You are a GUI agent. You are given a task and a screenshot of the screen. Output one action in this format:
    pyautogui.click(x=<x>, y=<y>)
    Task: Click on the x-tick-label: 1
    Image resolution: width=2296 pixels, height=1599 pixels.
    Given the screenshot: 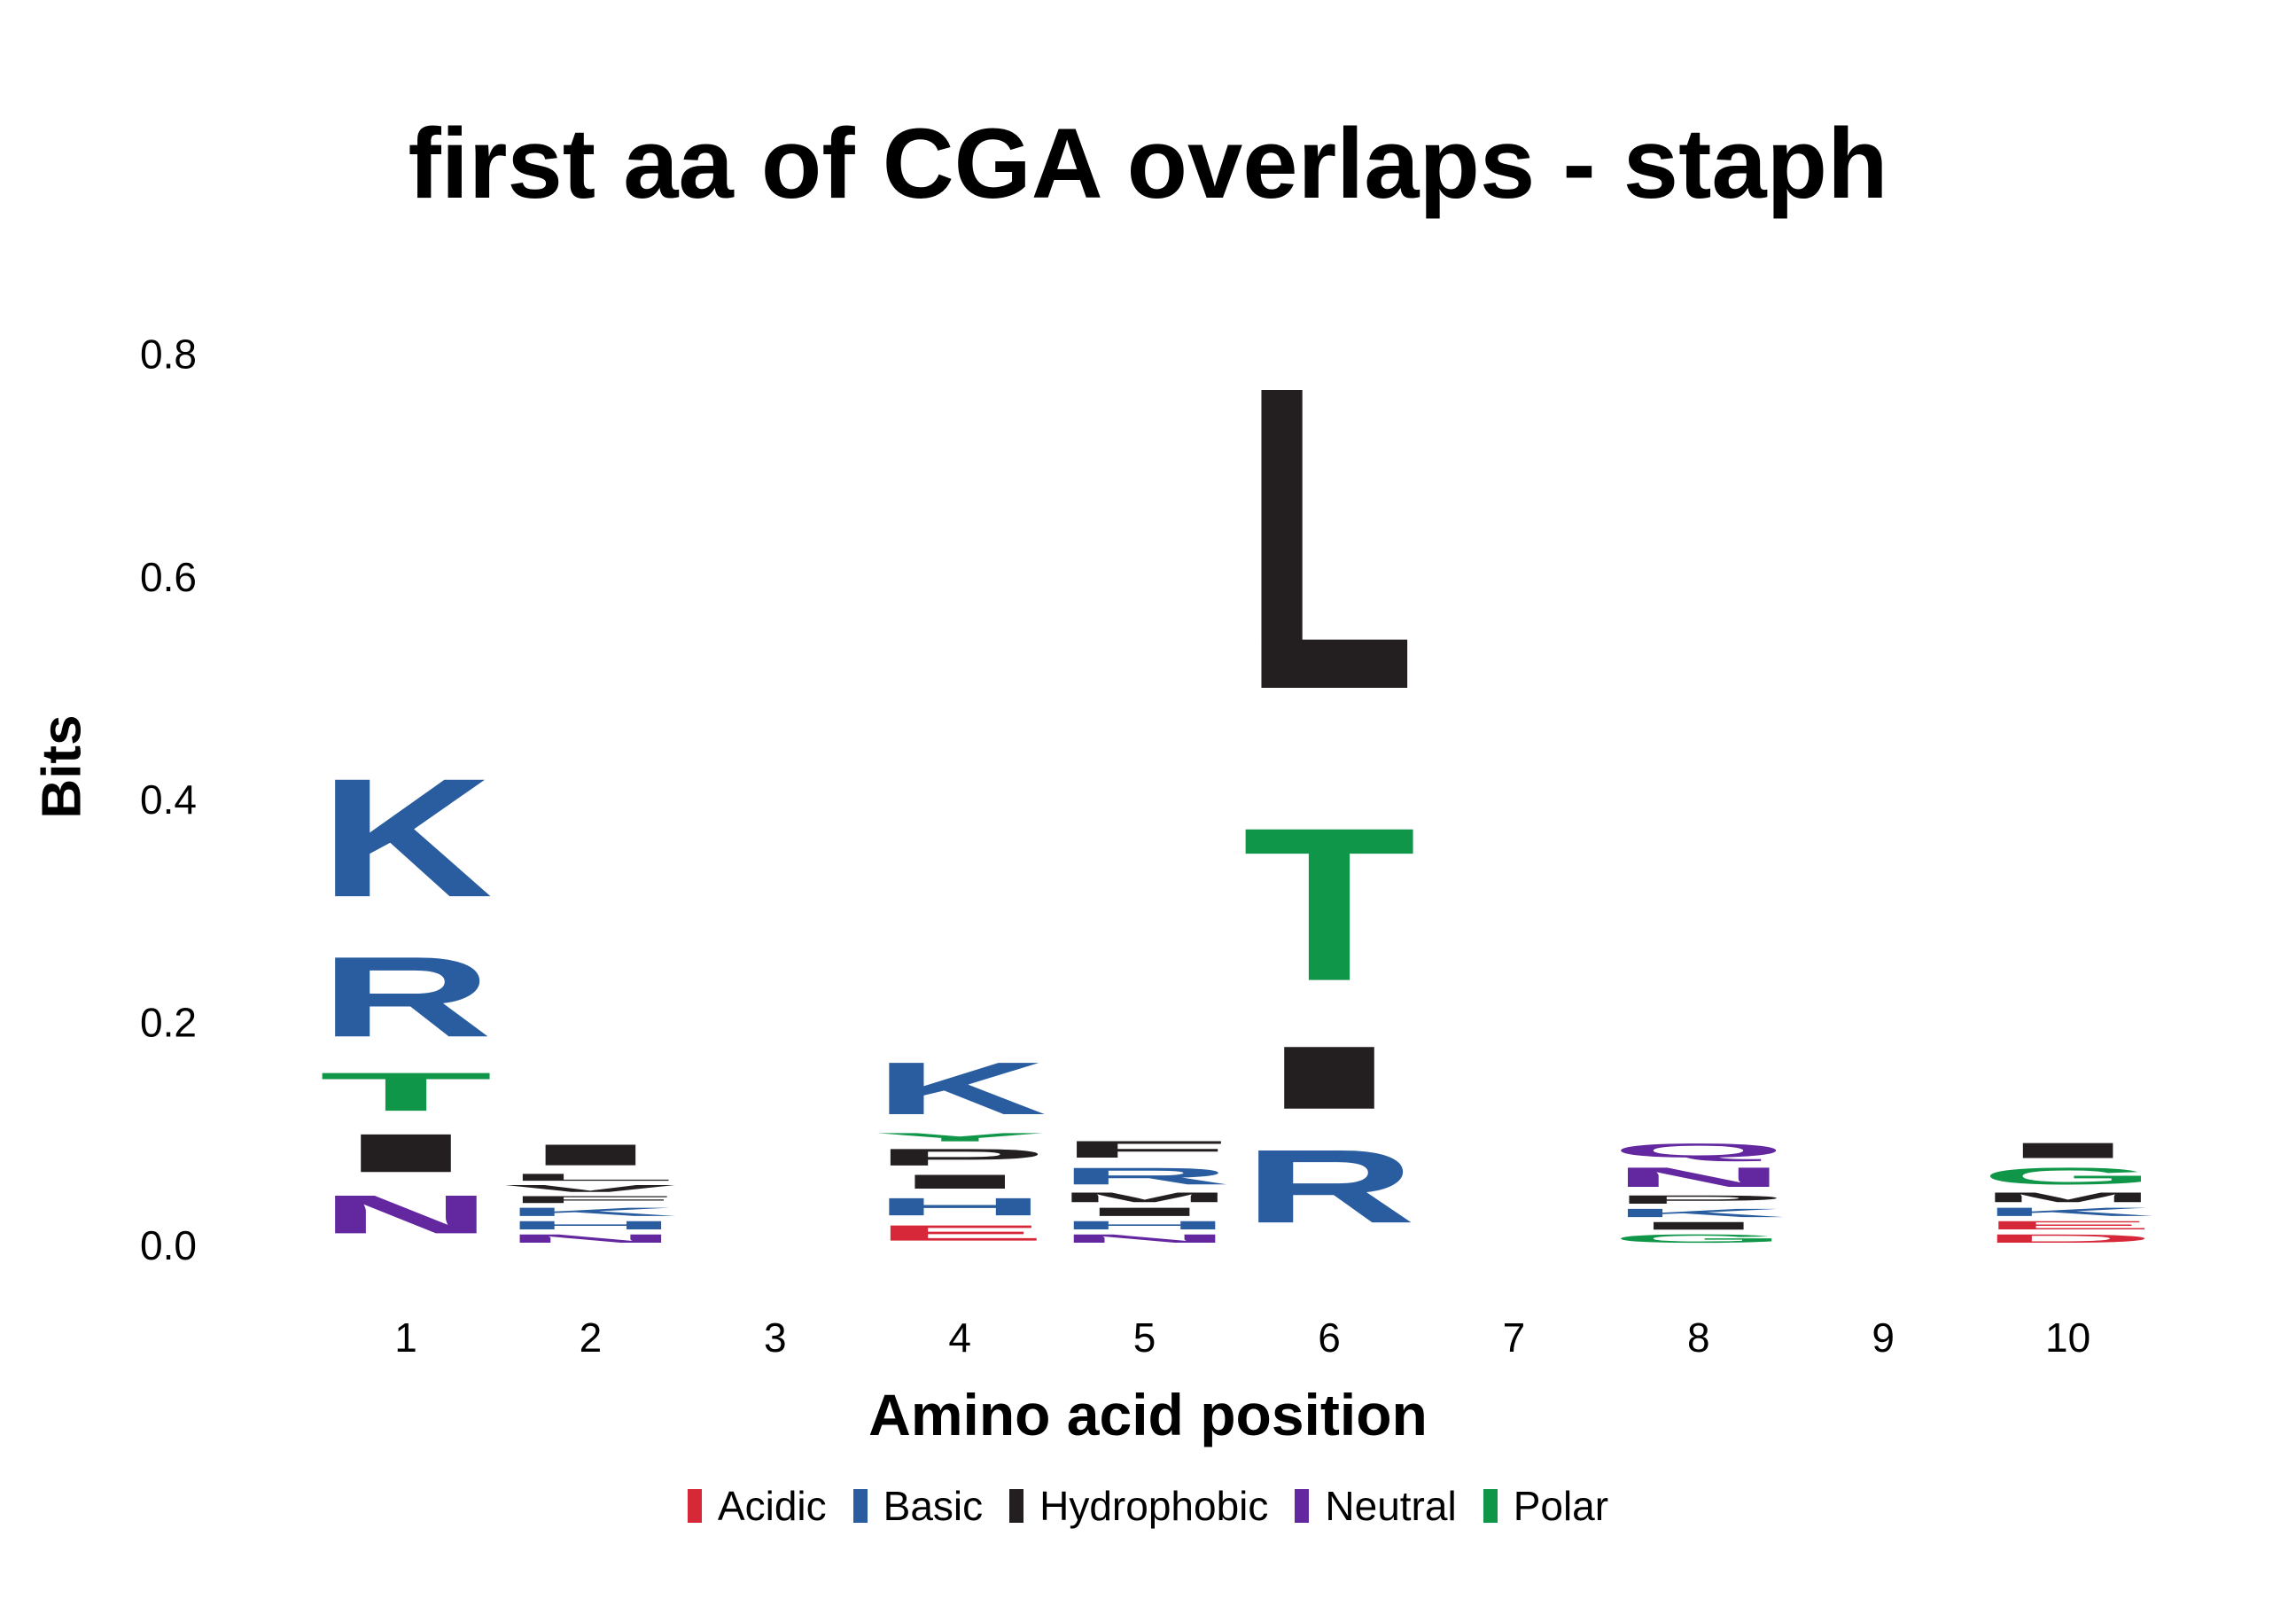 What is the action you would take?
    pyautogui.click(x=405, y=1337)
    